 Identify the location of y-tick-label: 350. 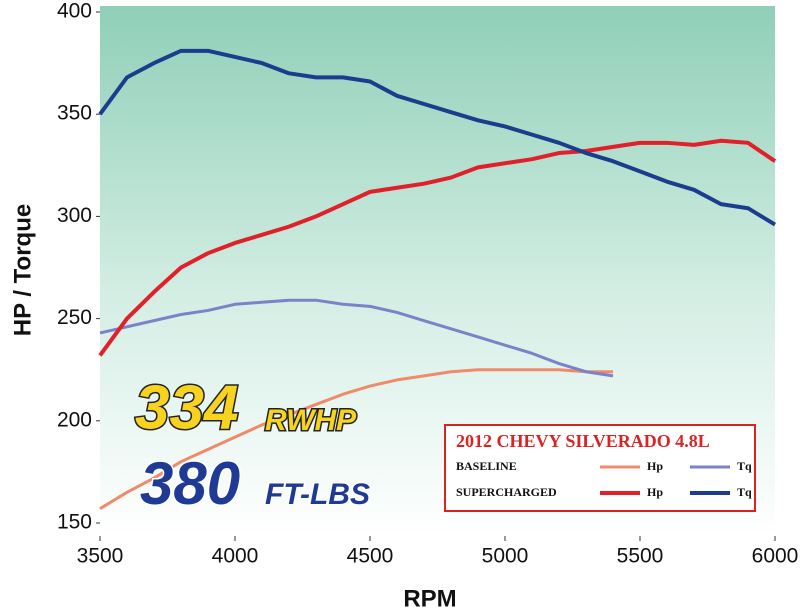
(74, 113).